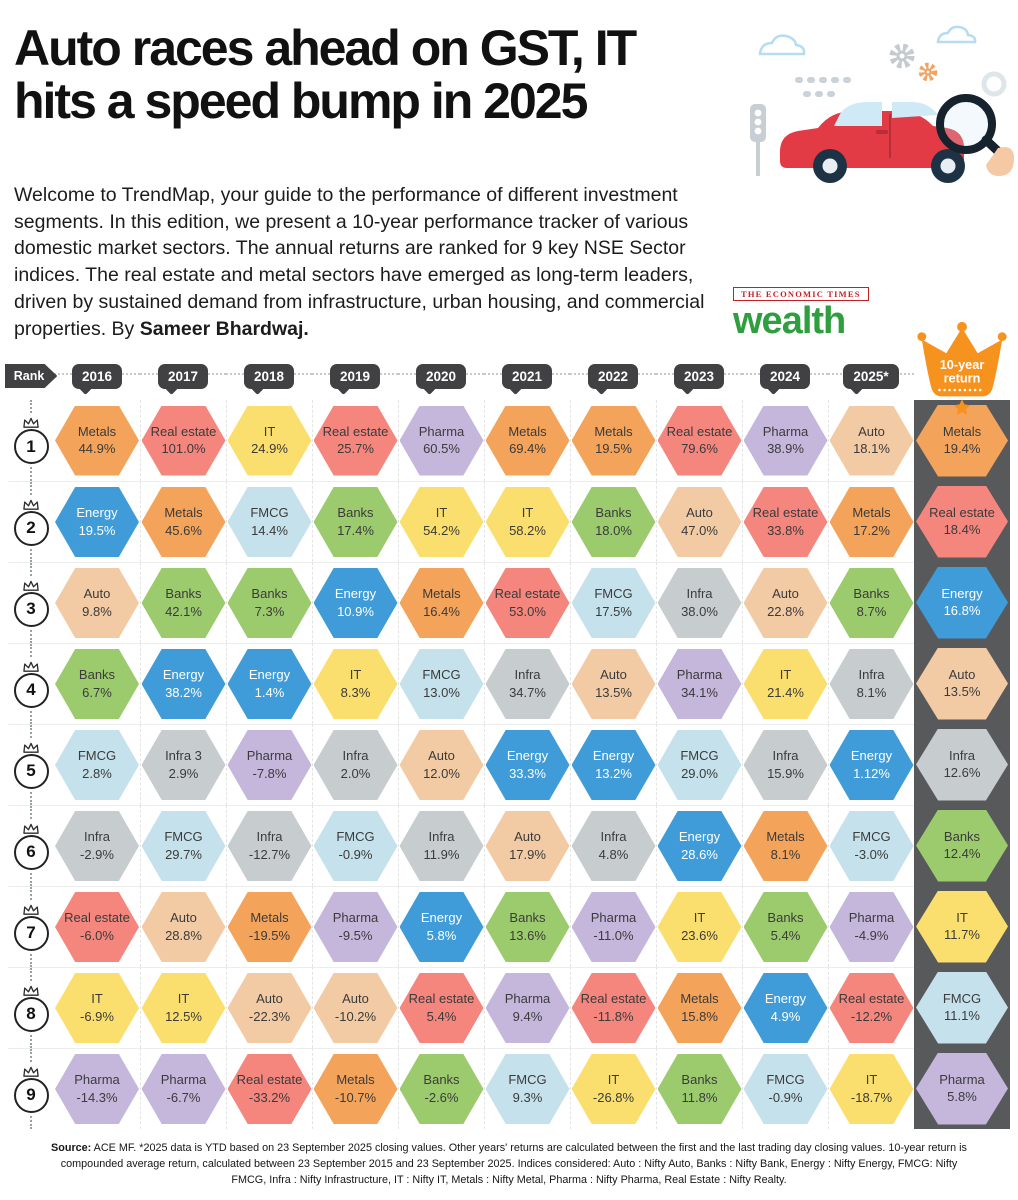 This screenshot has height=1200, width=1018. I want to click on rank-marker: 3, so click(31, 603).